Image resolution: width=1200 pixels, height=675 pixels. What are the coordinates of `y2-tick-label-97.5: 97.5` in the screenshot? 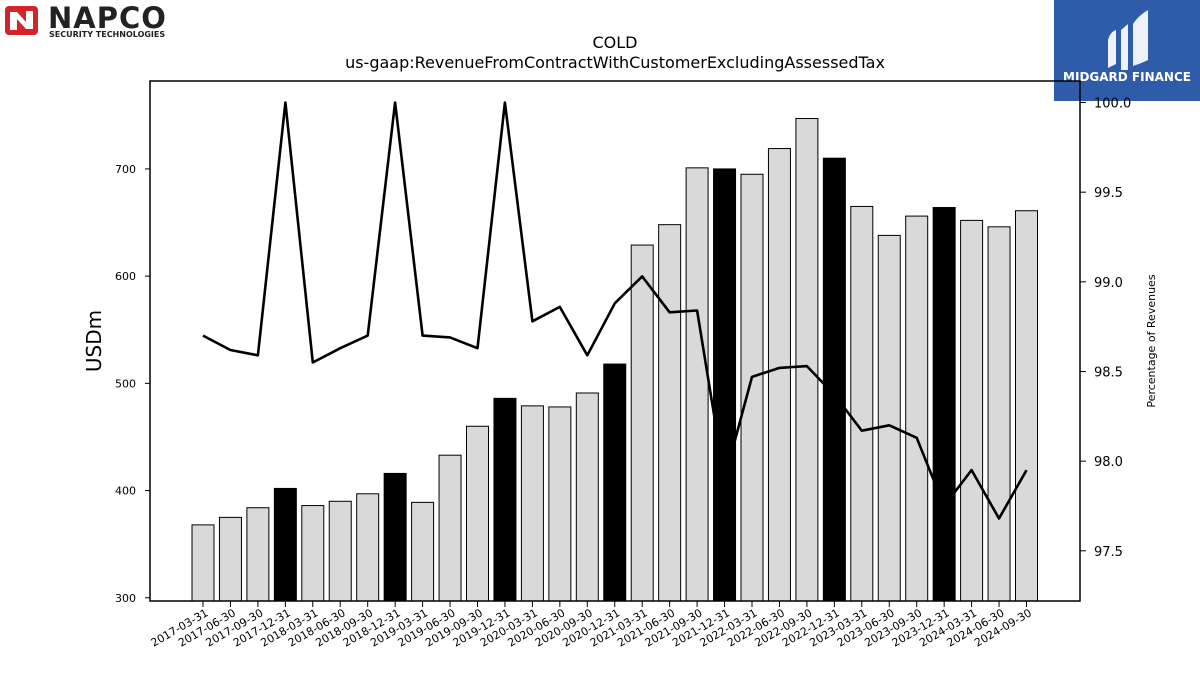 It's located at (1108, 552).